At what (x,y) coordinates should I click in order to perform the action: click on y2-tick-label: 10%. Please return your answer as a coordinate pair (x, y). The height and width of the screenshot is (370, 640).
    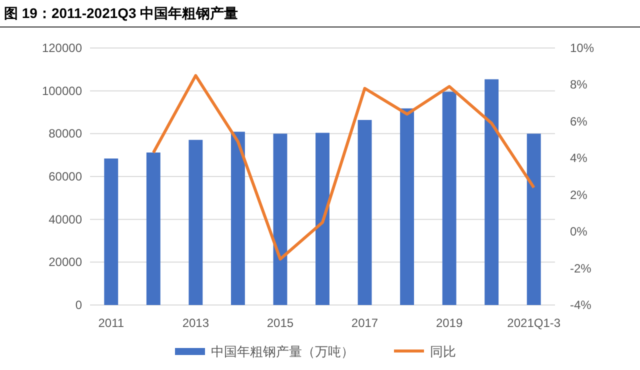
    Looking at the image, I should click on (582, 48).